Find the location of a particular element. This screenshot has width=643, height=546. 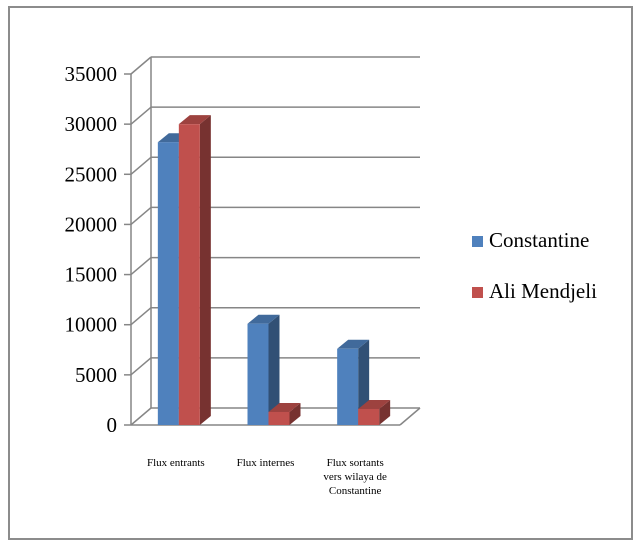

y-tick-label-6: 30000 is located at coordinates (91, 124).